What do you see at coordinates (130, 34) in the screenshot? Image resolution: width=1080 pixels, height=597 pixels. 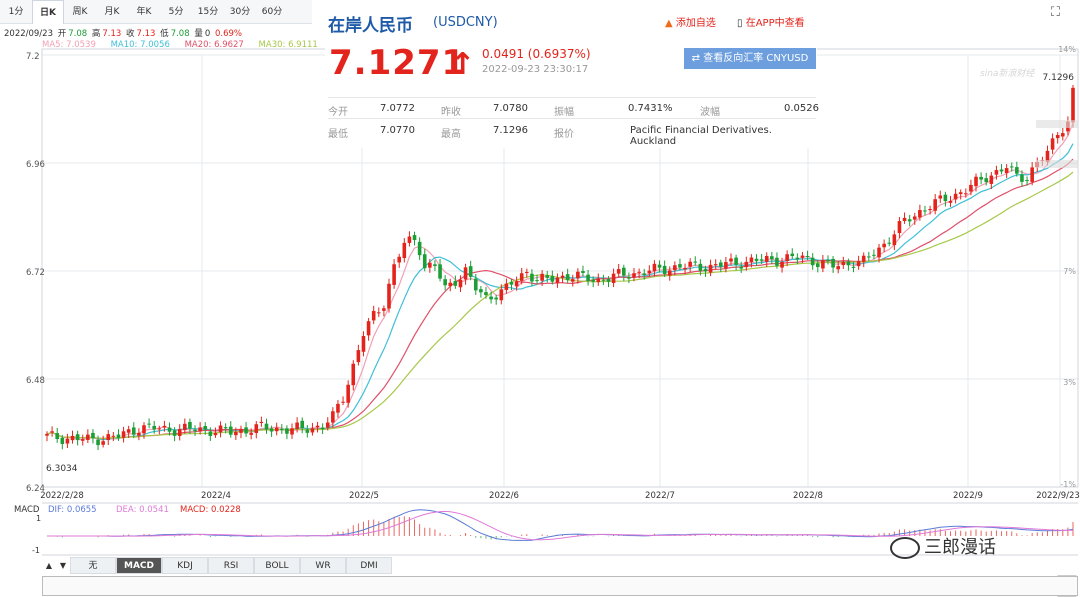 I see `close-label: 收` at bounding box center [130, 34].